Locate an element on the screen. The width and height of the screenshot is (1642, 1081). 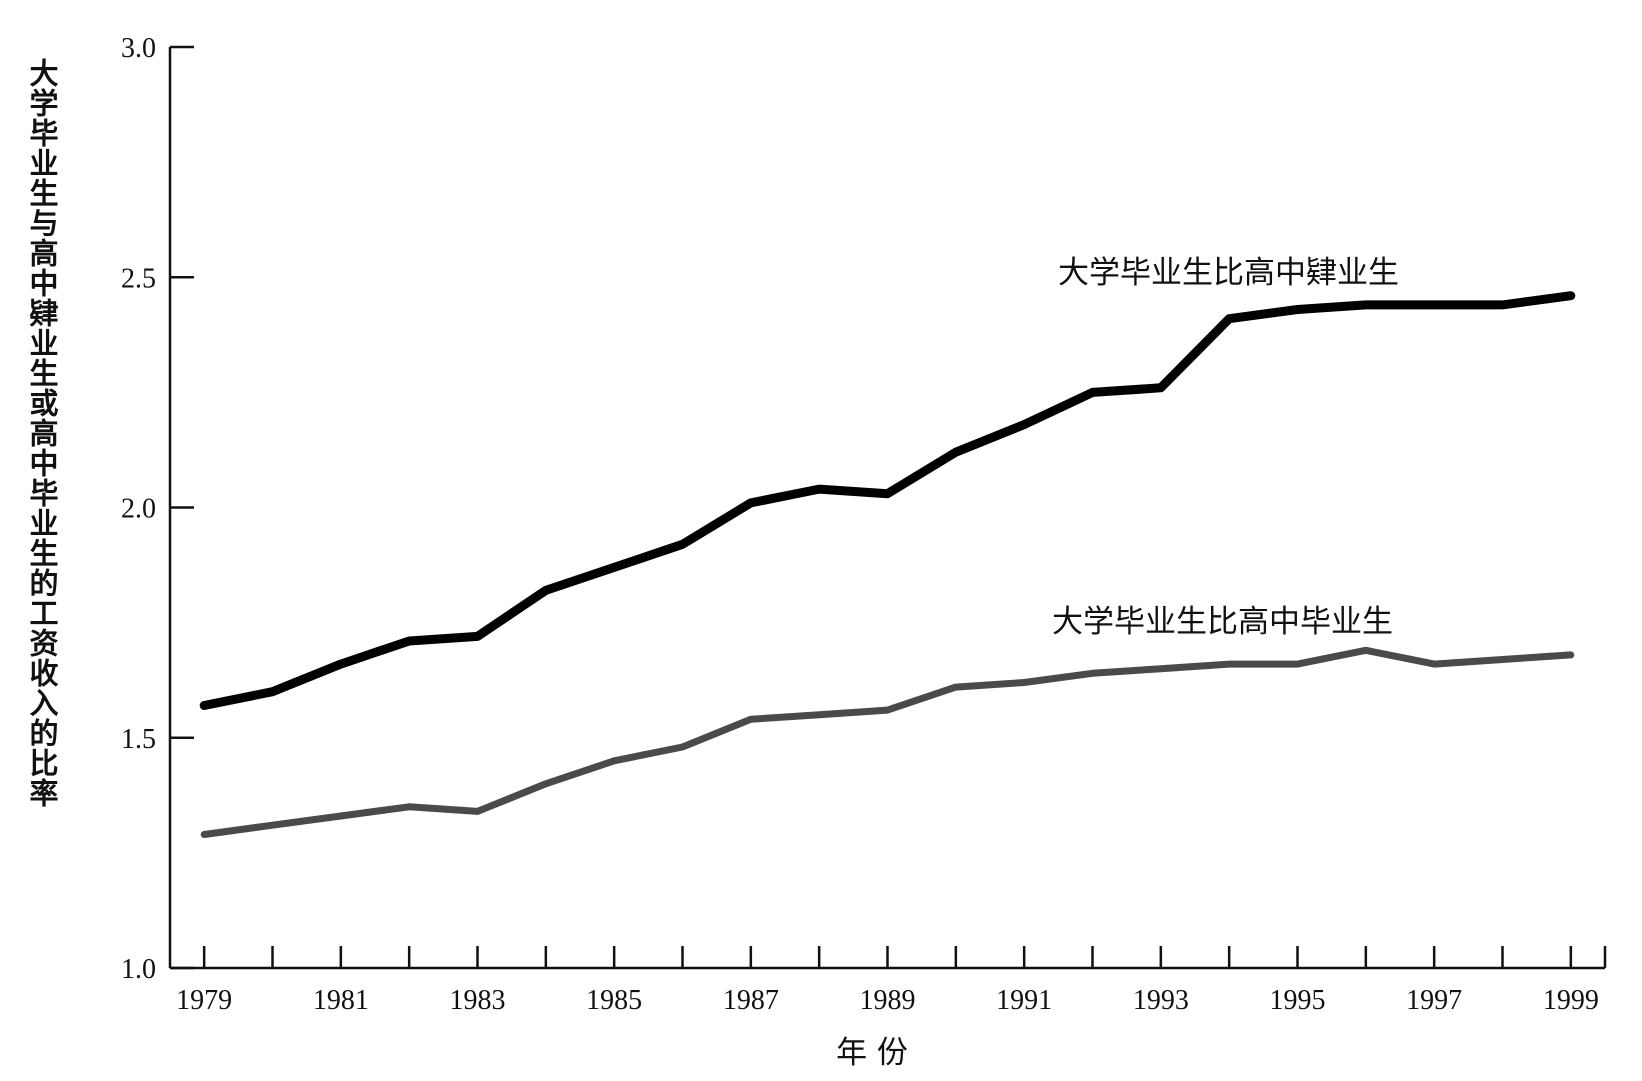
x-tick-label: 1987 is located at coordinates (751, 1000).